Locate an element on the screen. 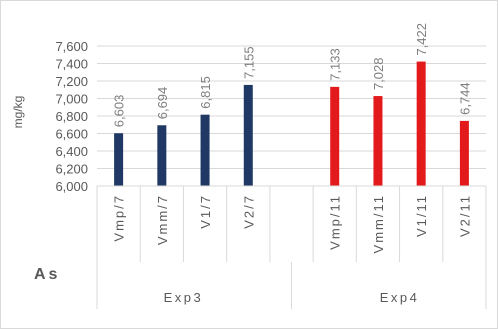 This screenshot has width=498, height=329. data-label: 6,603 is located at coordinates (119, 111).